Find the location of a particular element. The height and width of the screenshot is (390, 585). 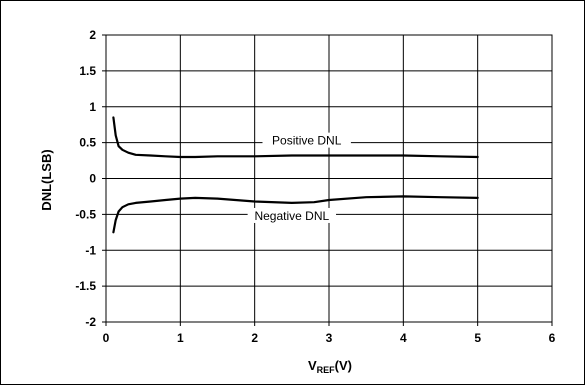

y-tick-label: 0 is located at coordinates (92, 179).